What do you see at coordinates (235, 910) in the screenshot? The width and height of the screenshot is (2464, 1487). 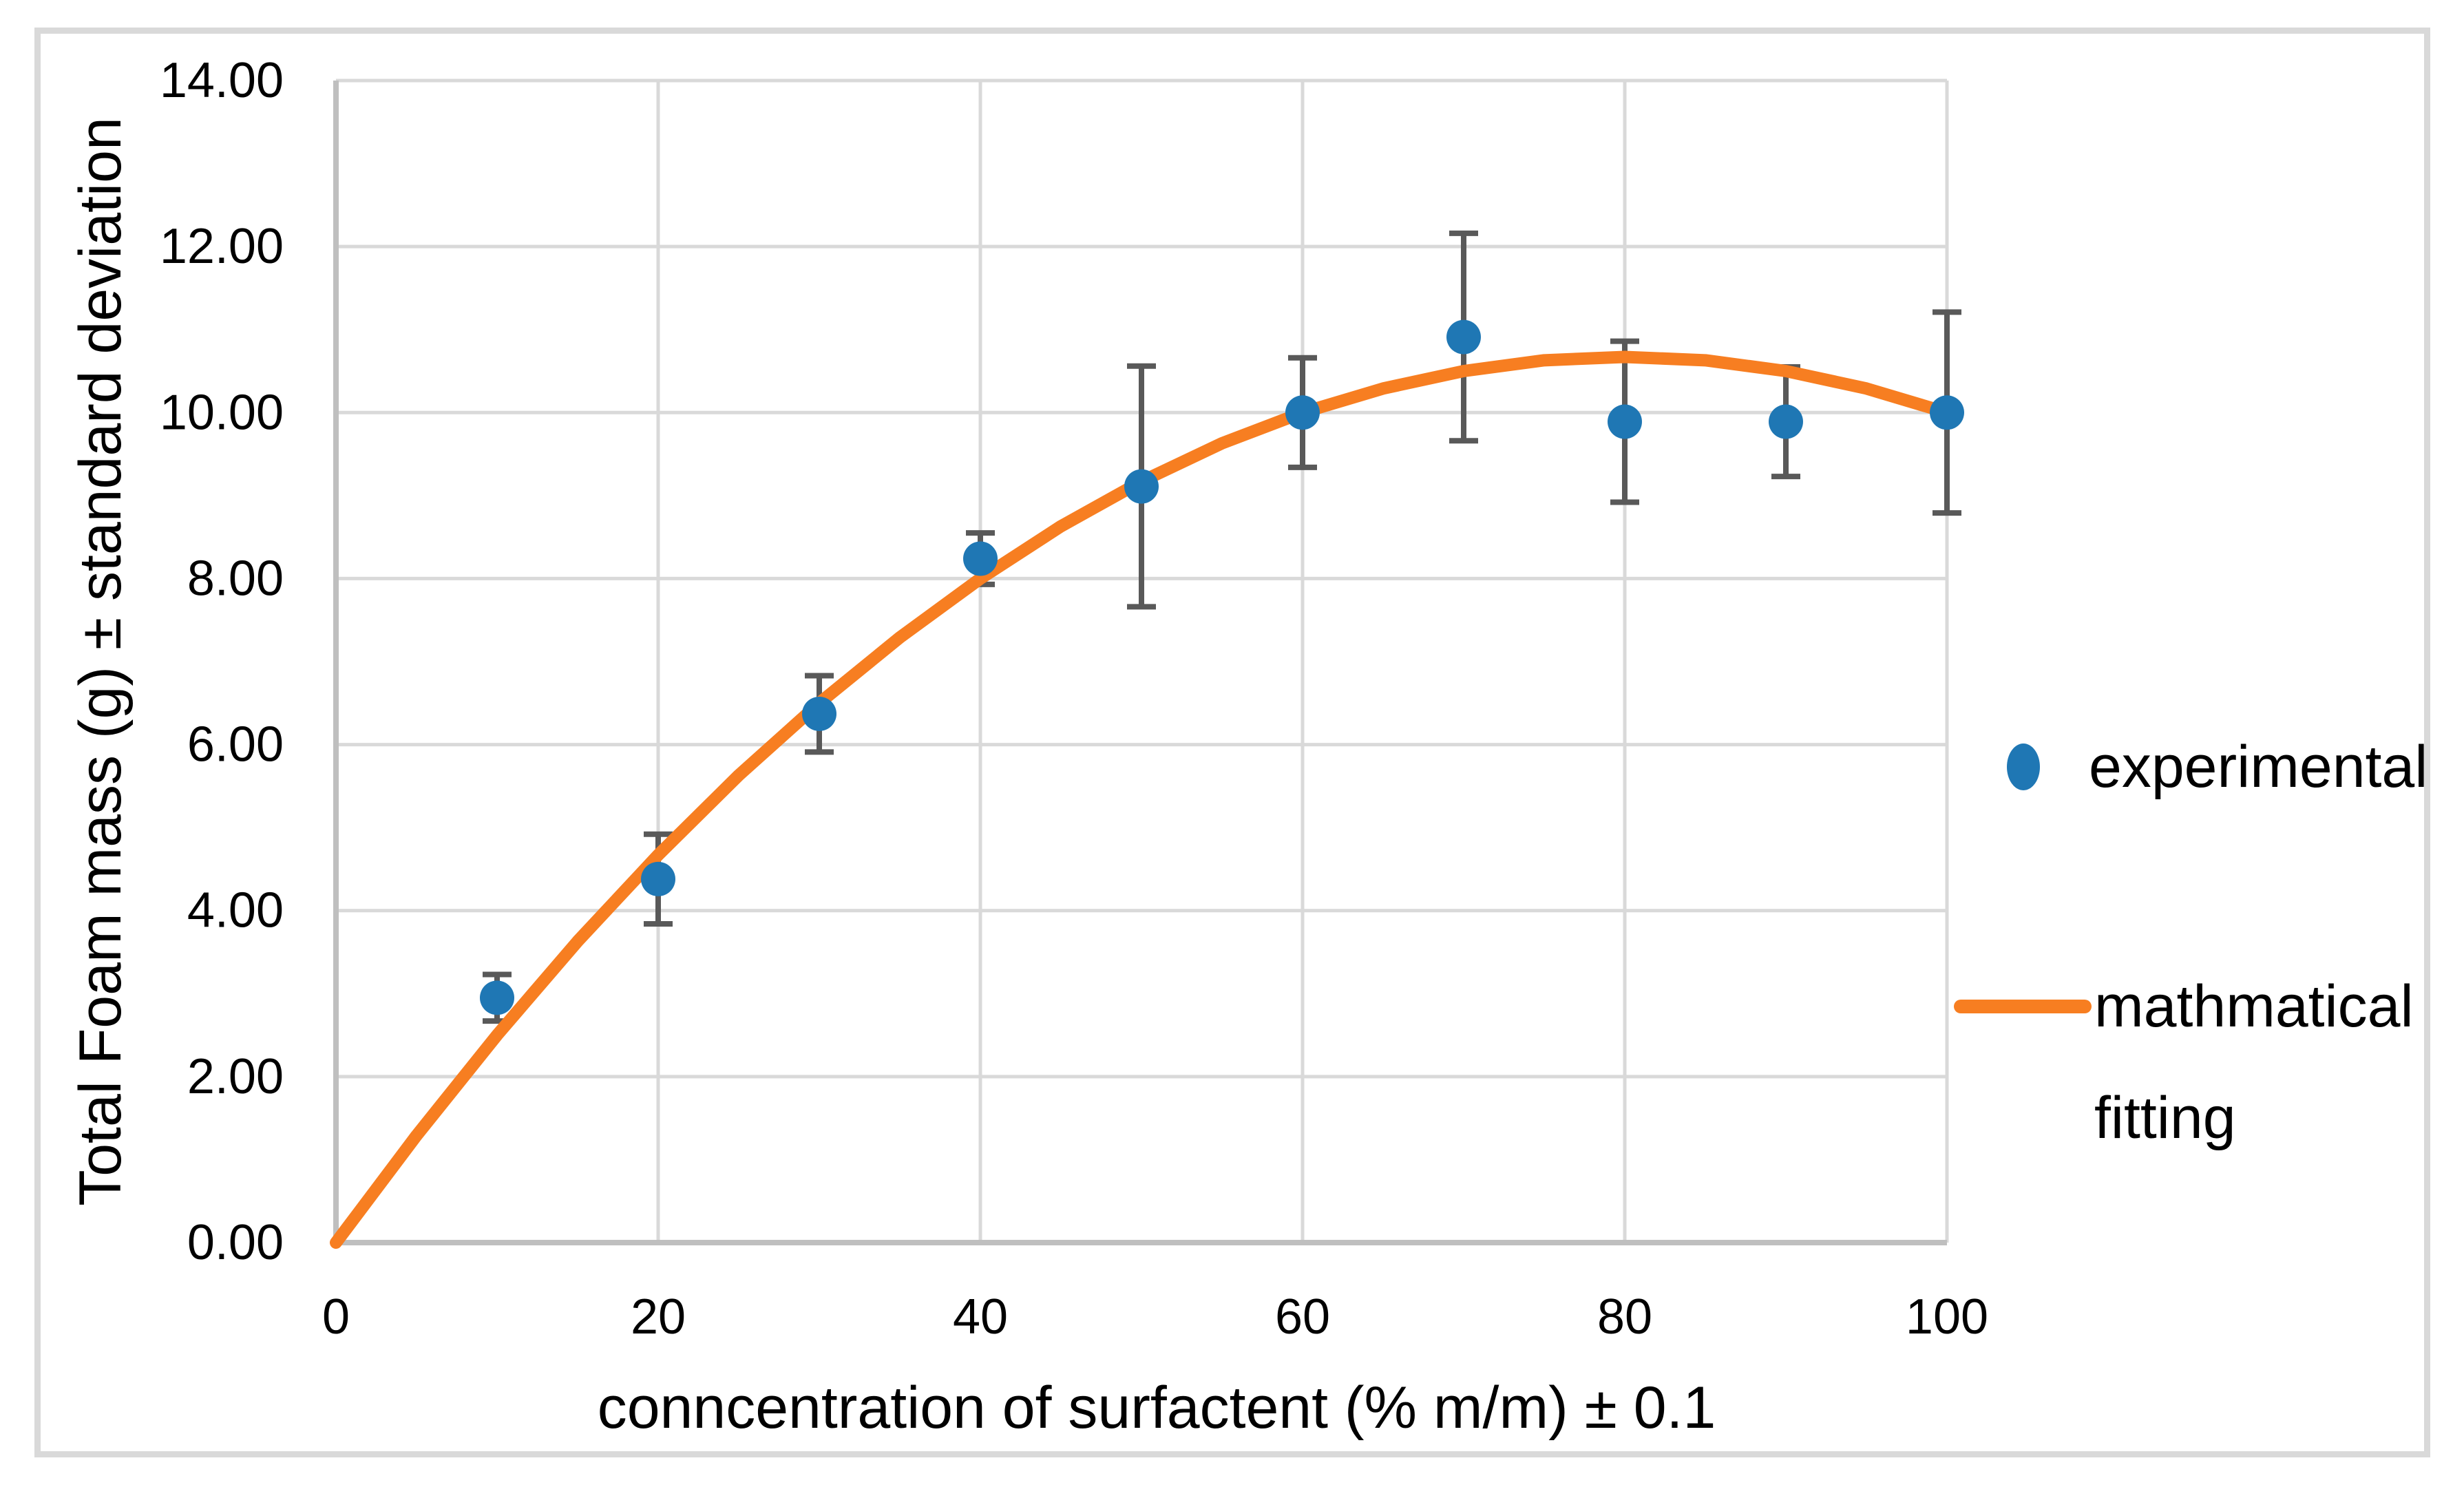 I see `y-tick-label: 4.00` at bounding box center [235, 910].